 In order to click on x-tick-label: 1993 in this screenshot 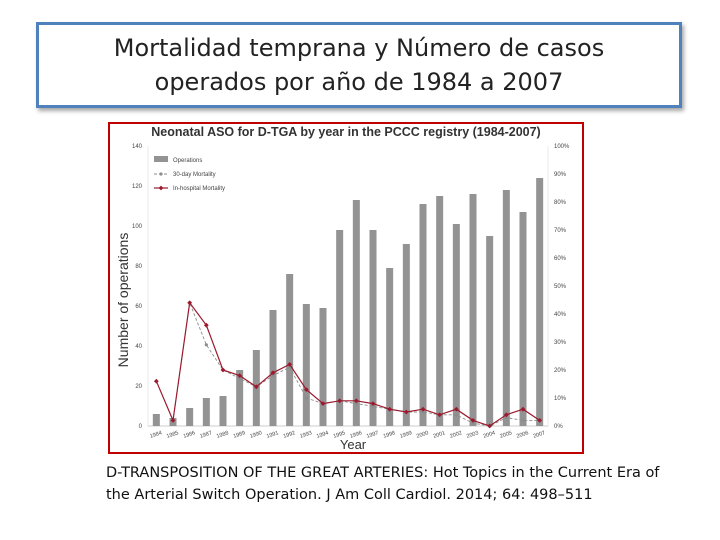, I will do `click(306, 434)`.